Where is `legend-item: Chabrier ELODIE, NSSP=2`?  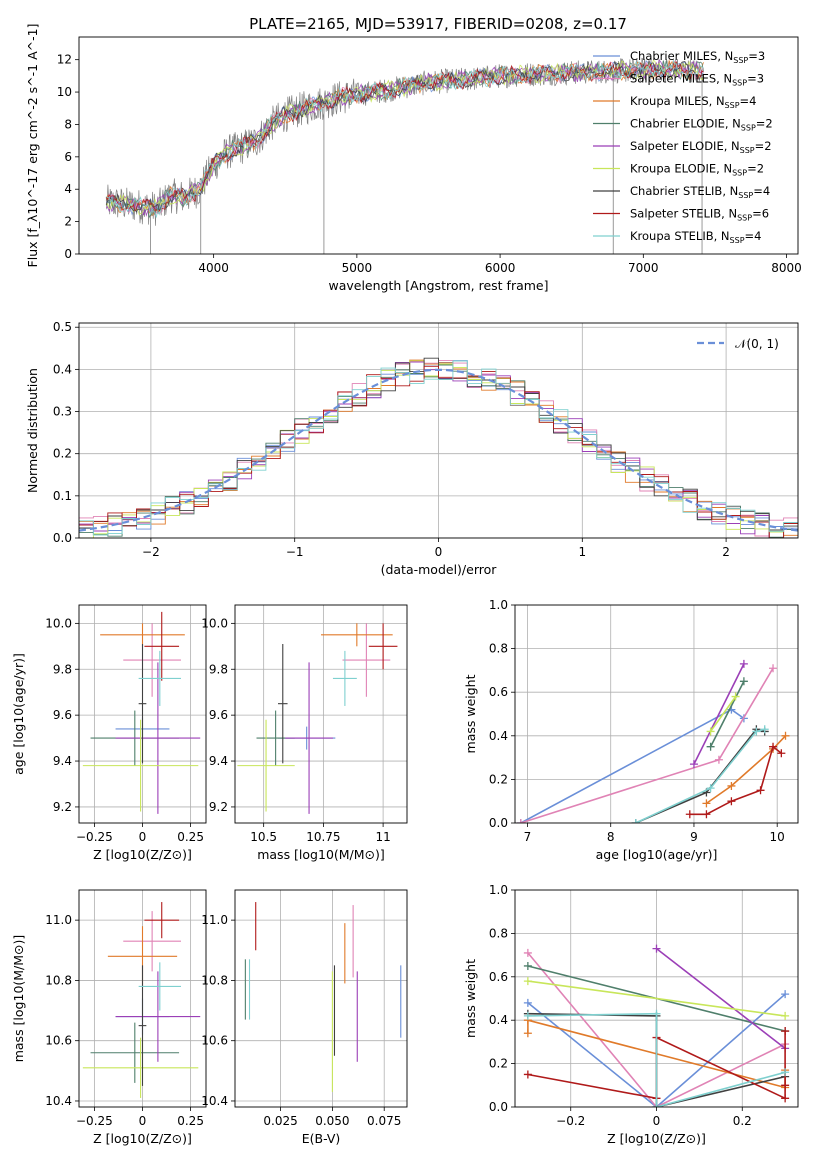
legend-item: Chabrier ELODIE, NSSP=2 is located at coordinates (683, 125).